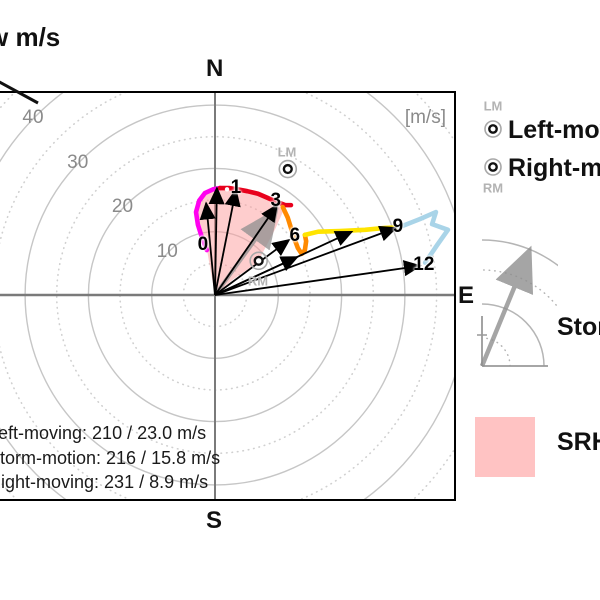 The height and width of the screenshot is (600, 600). I want to click on hodograph-segment-9-12km, so click(423, 237).